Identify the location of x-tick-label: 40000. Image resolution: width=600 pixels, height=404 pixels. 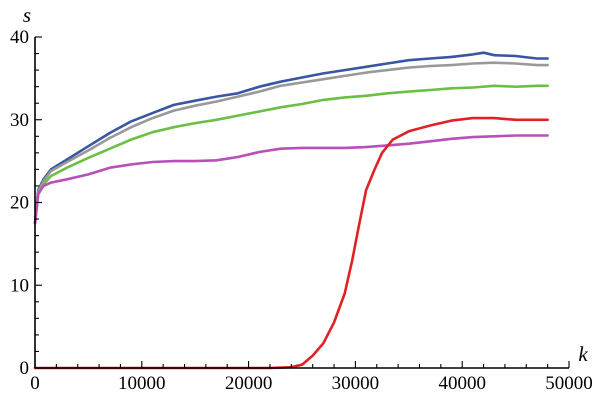
(462, 383).